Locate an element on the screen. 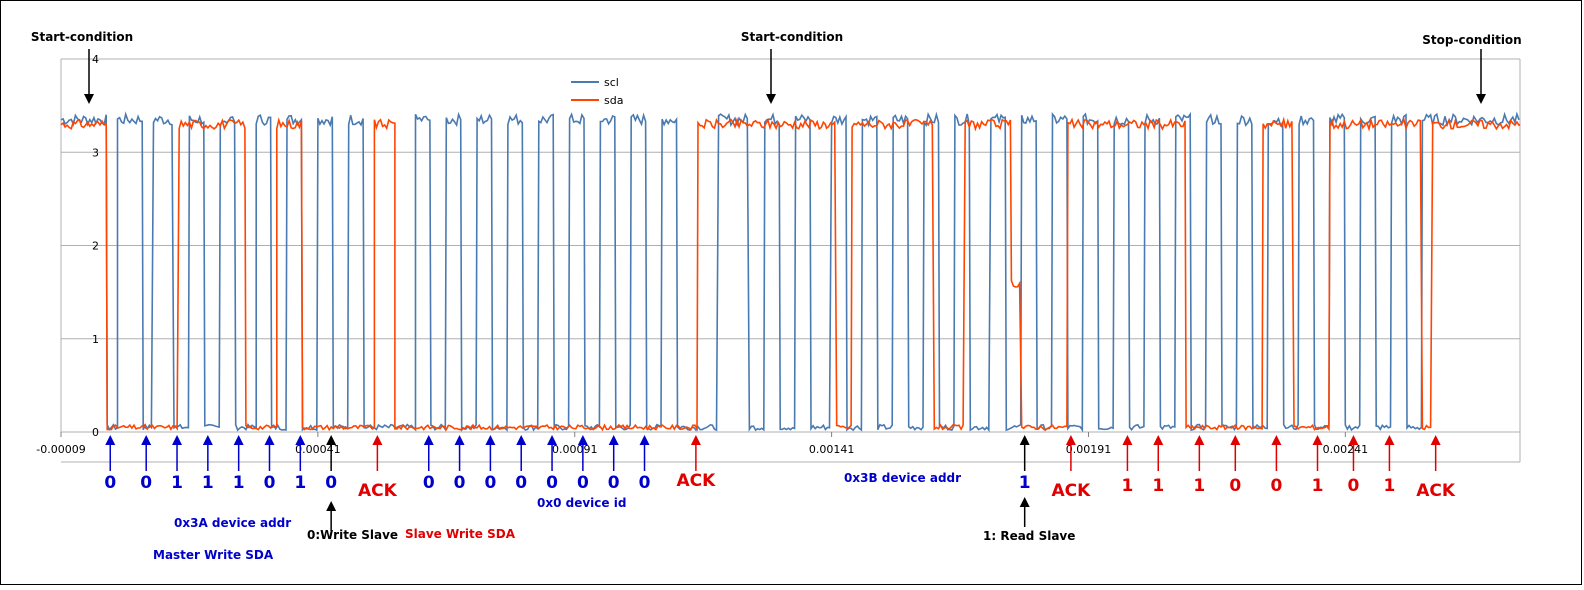  bit-arrow-13-head is located at coordinates (552, 440).